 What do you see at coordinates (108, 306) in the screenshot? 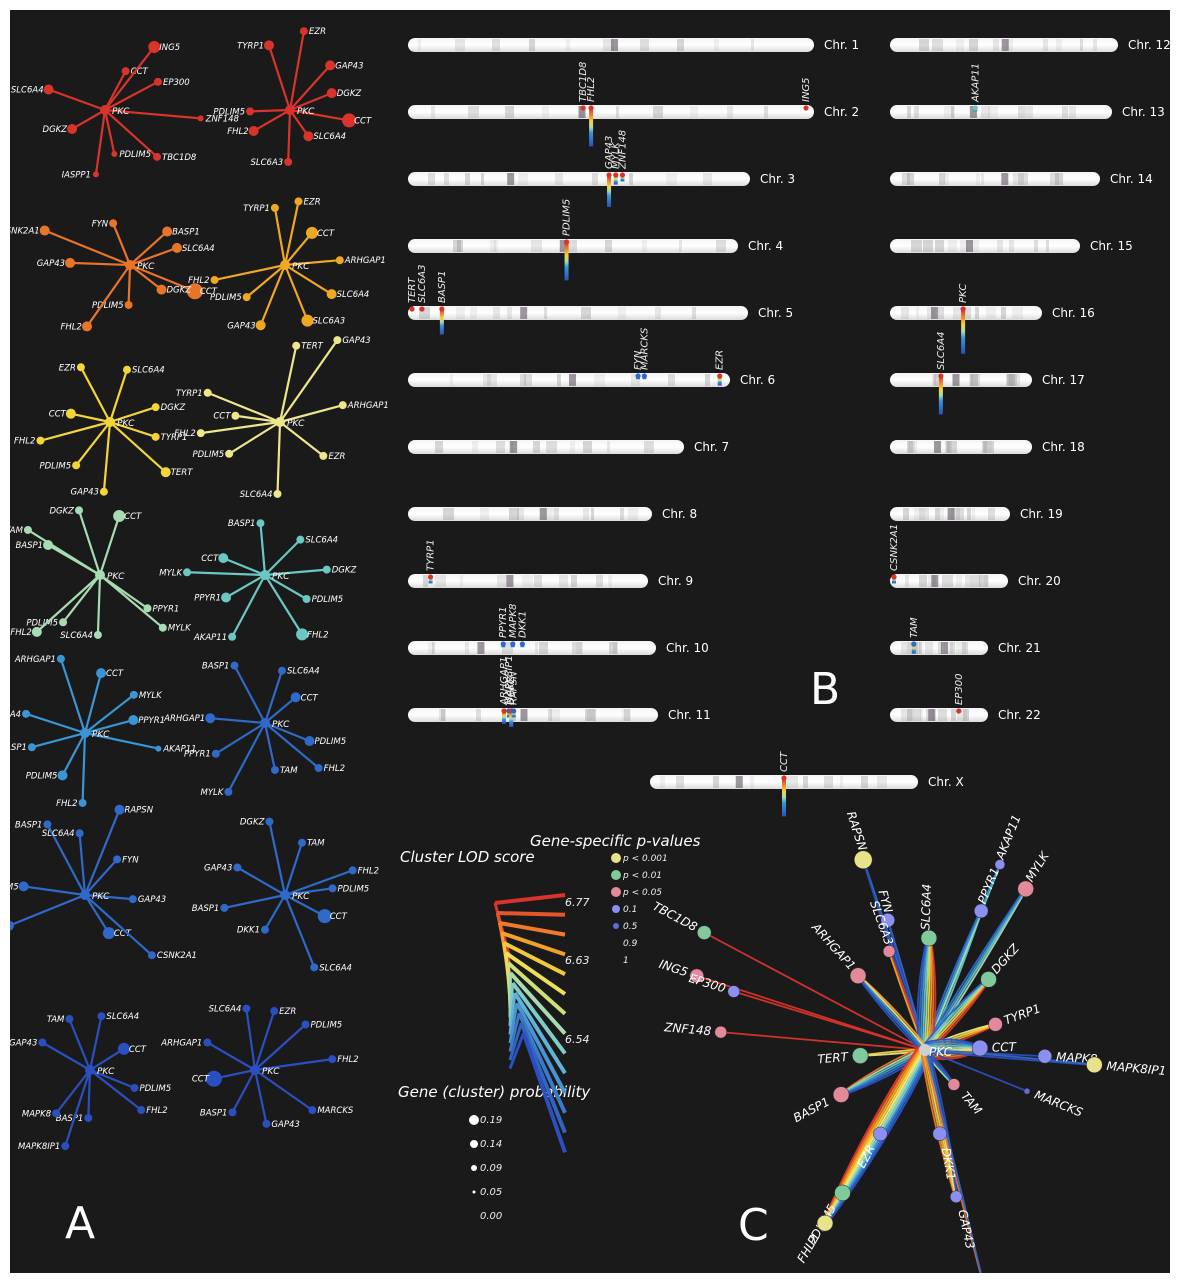
I see `gene-label-pdlim5: PDLIM5` at bounding box center [108, 306].